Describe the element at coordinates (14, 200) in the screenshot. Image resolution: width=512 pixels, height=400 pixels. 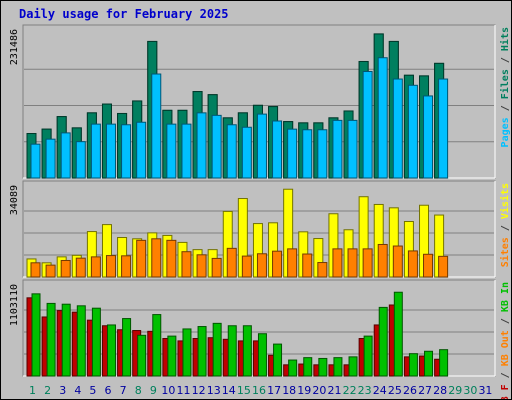
I see `y-max-label: 34089` at that location.